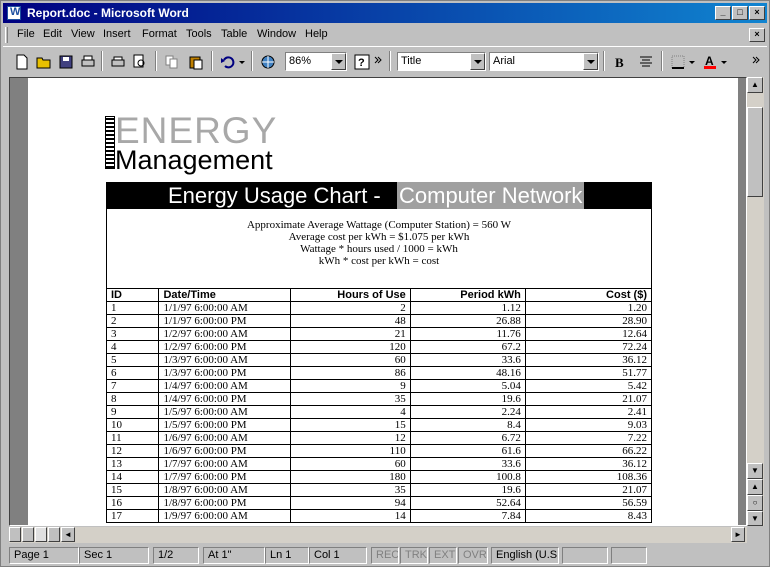 This screenshot has width=770, height=567. I want to click on scroll-down-button: ▼, so click(755, 471).